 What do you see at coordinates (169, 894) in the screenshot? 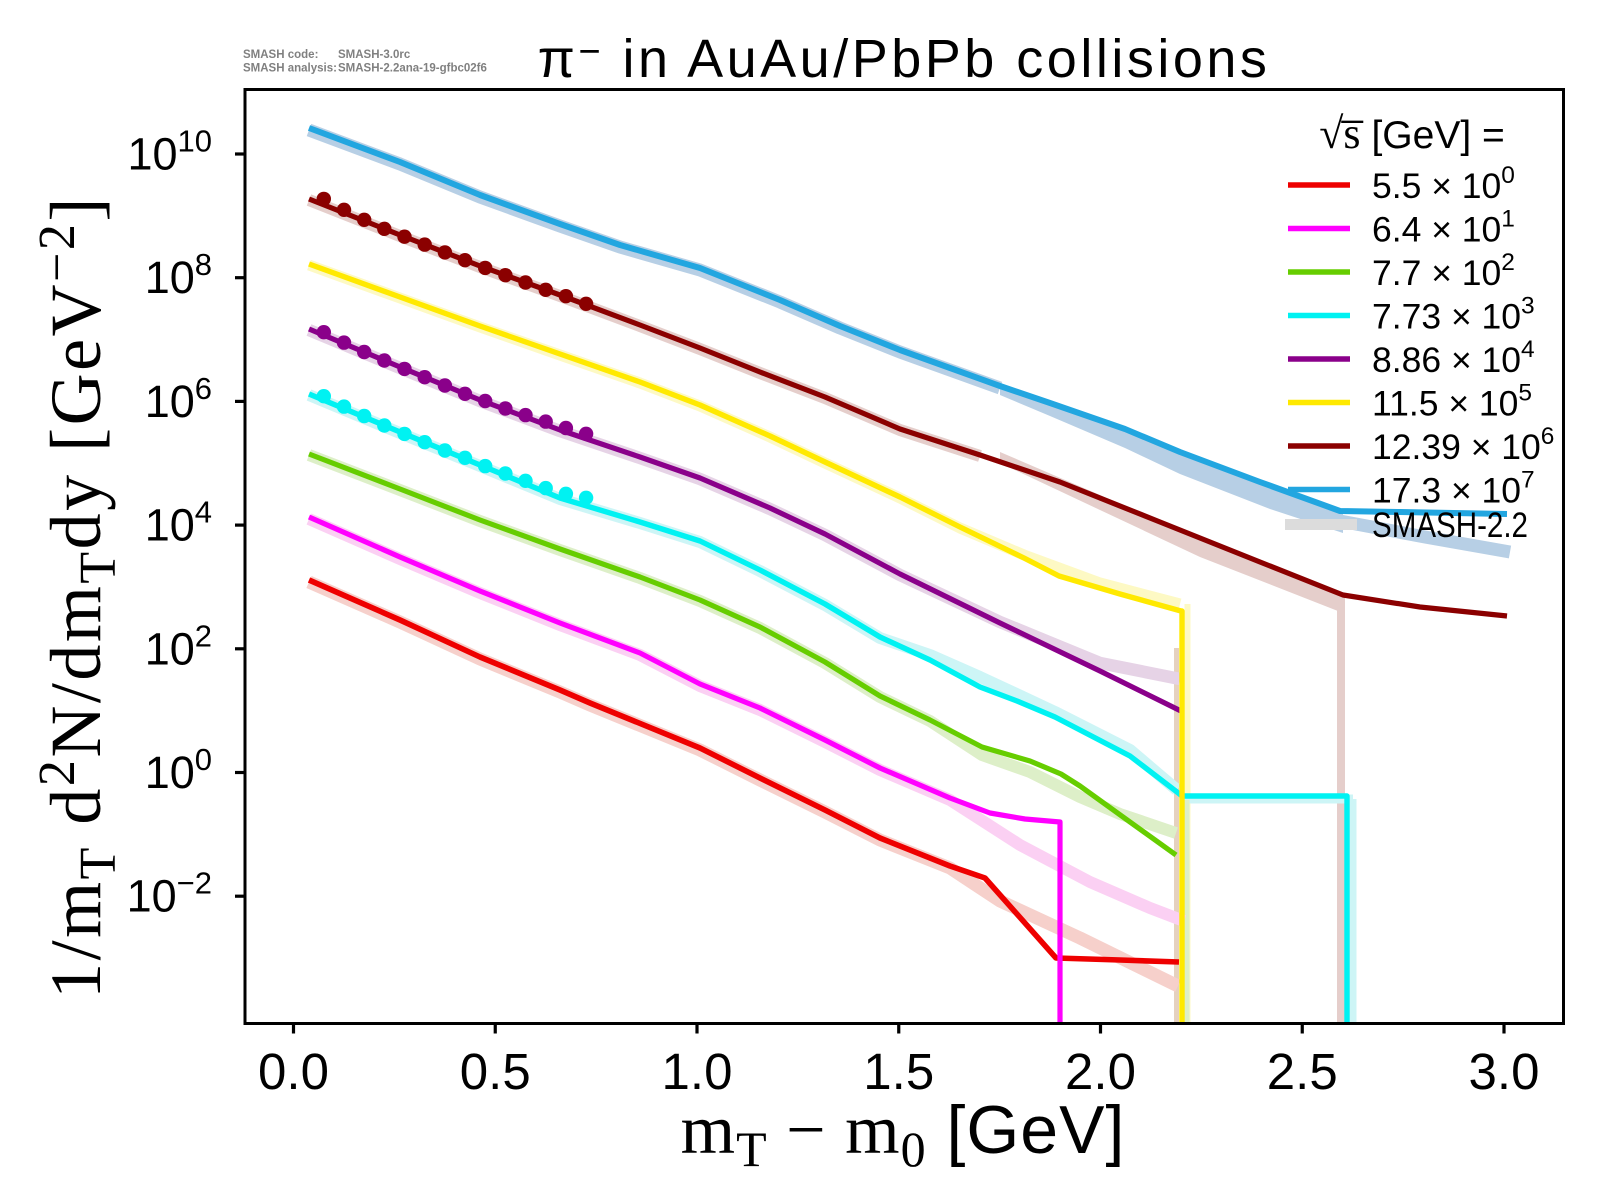
I see `svg-text: 10−2` at bounding box center [169, 894].